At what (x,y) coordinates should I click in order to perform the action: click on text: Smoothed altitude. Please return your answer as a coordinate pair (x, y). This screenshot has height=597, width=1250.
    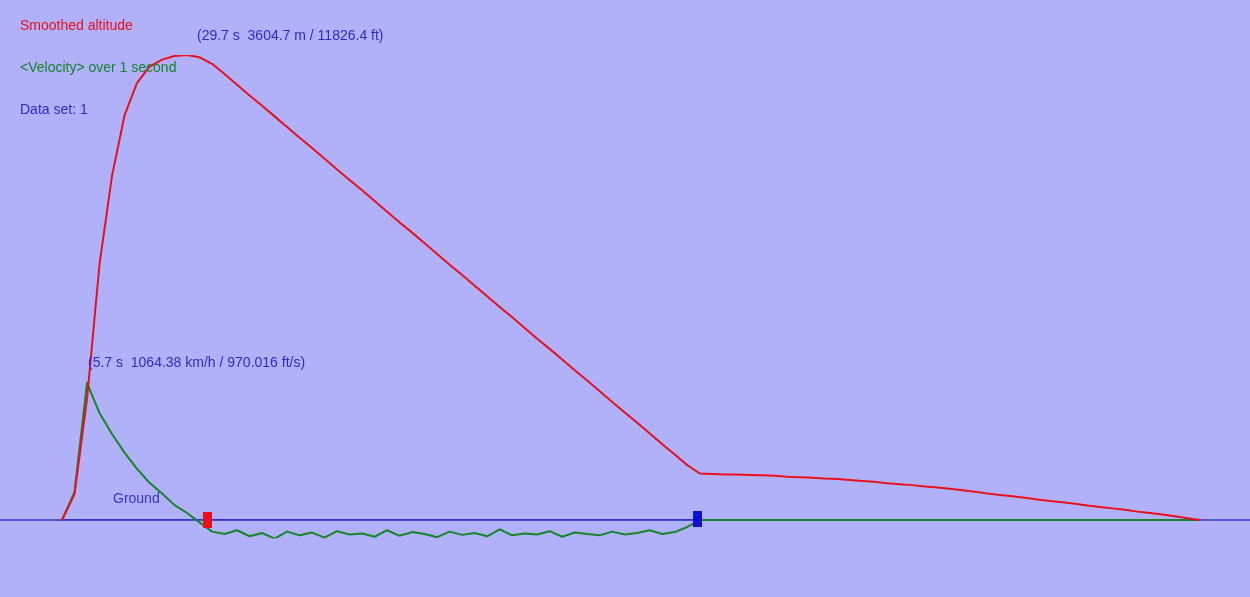
    Looking at the image, I should click on (77, 25).